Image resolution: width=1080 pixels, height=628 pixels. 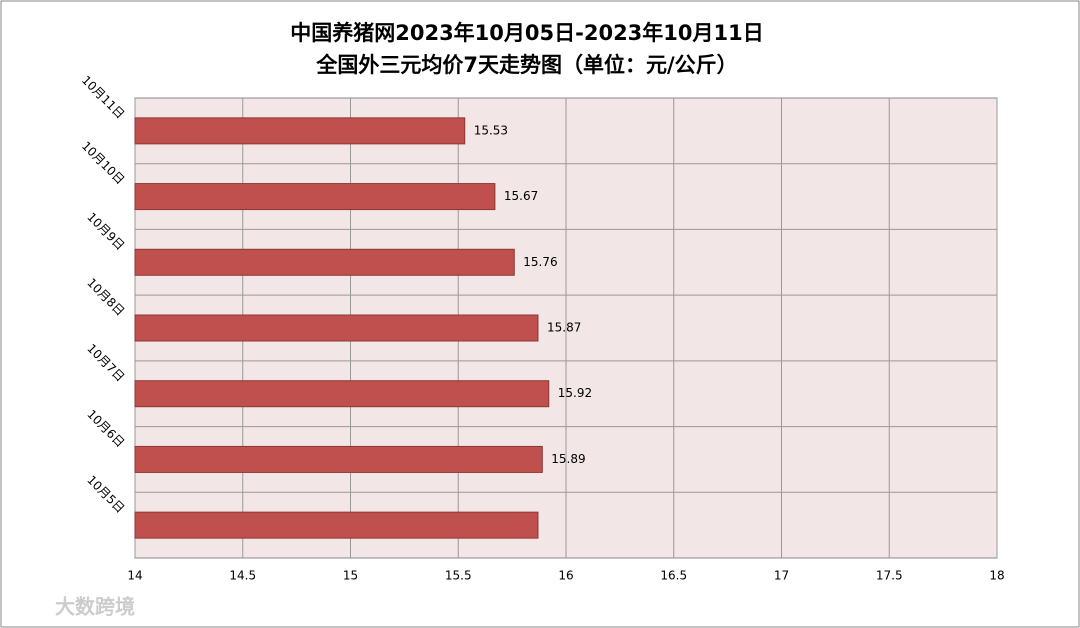 I want to click on x-tick-label: 18, so click(x=996, y=576).